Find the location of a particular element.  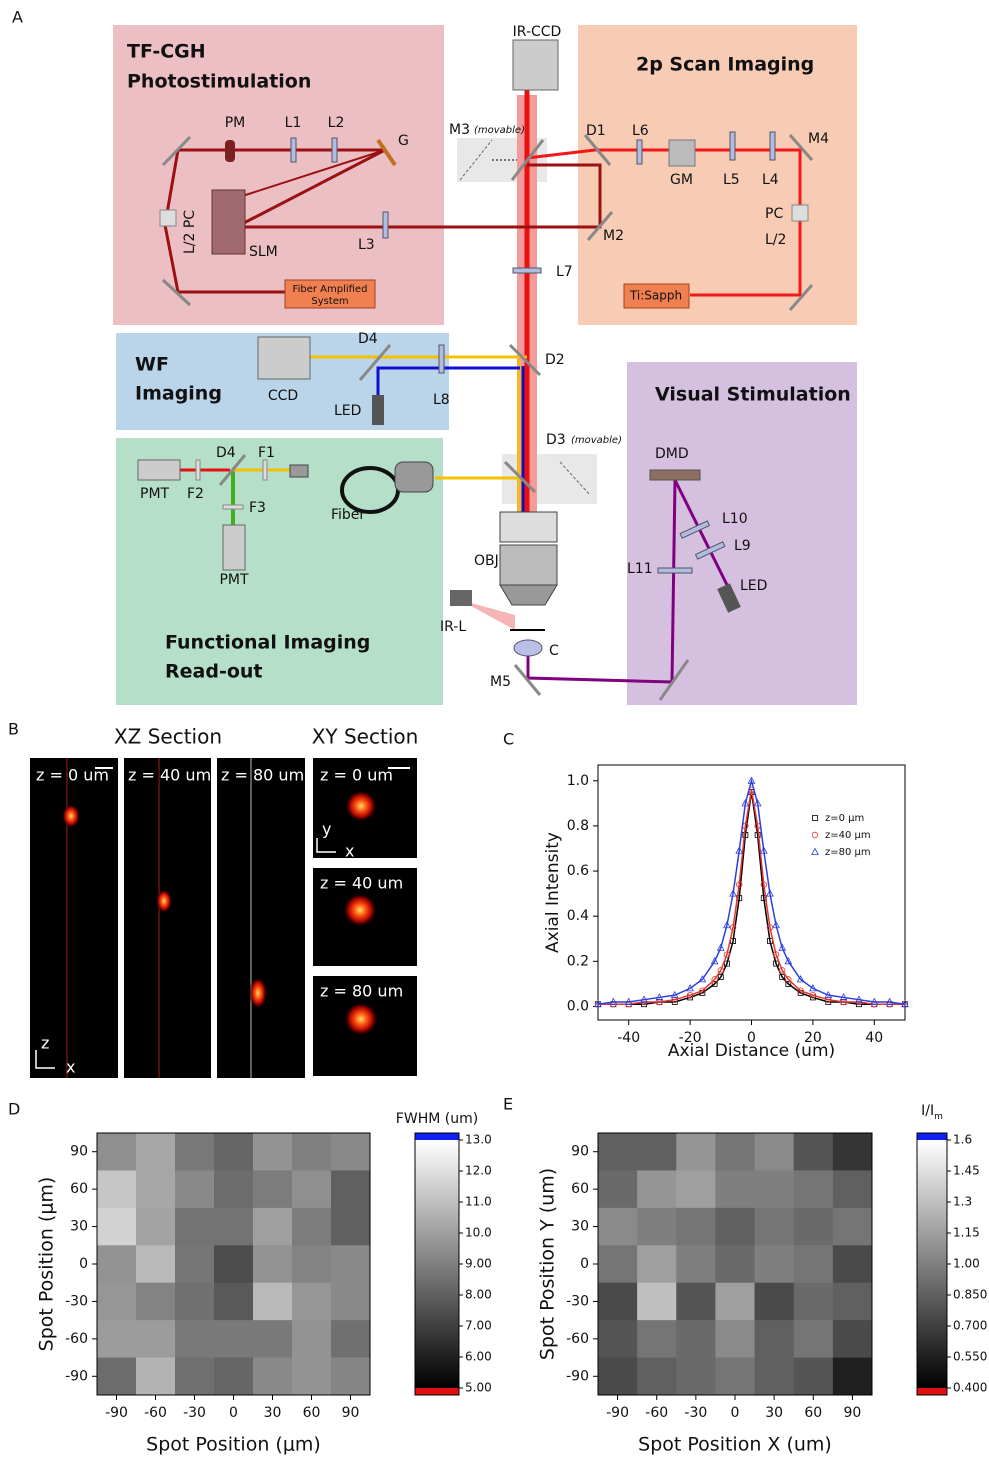

y-tick-label: 90 is located at coordinates (580, 1152).